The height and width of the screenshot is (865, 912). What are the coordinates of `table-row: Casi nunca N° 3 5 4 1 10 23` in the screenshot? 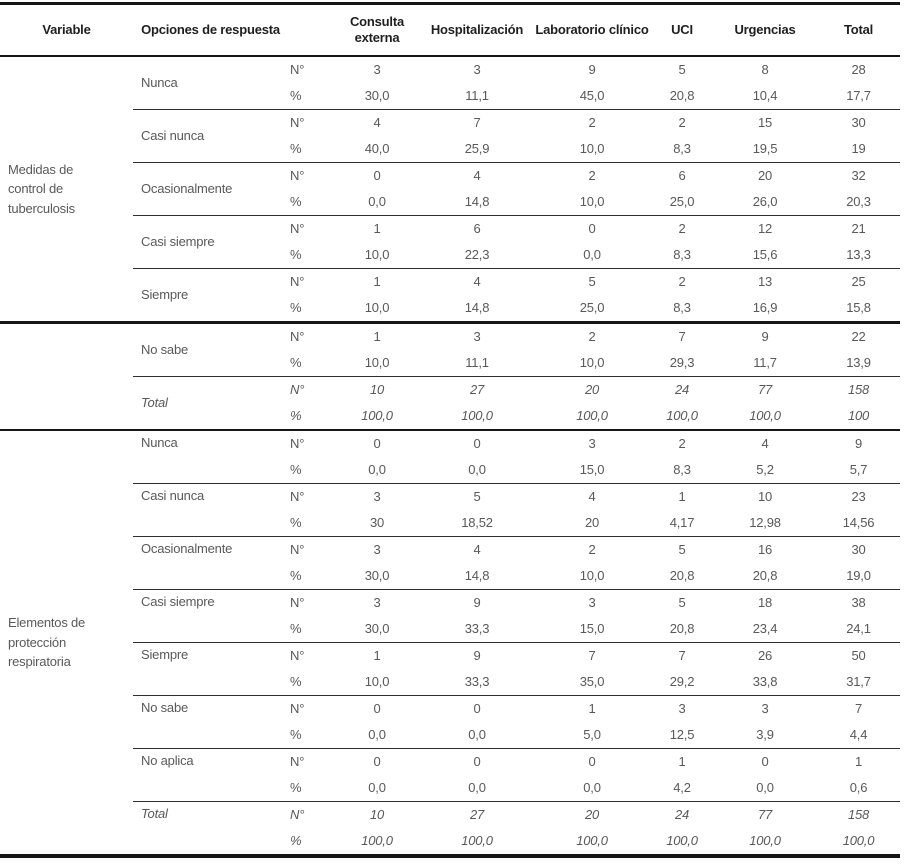 It's located at (450, 510).